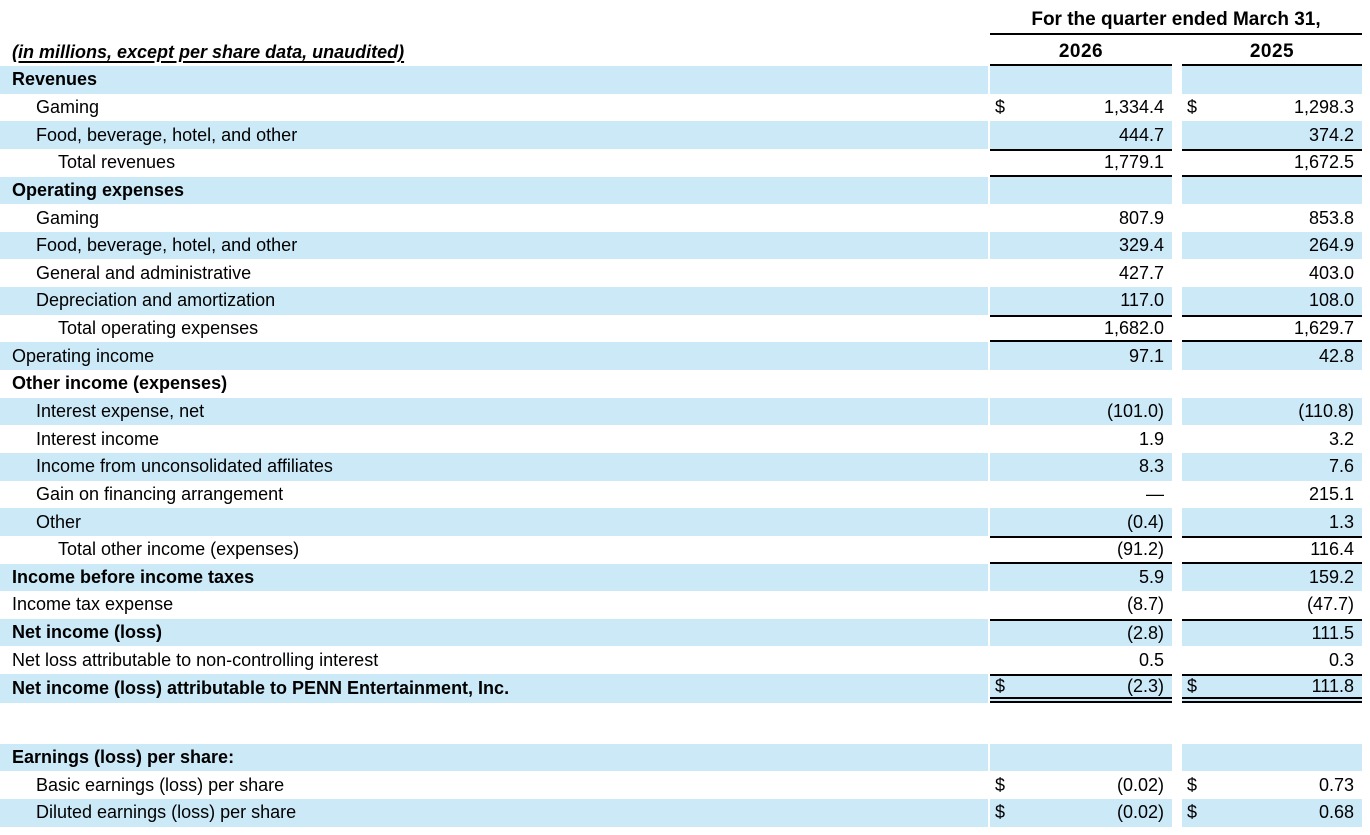  What do you see at coordinates (1151, 659) in the screenshot?
I see `value-2026: 0.5` at bounding box center [1151, 659].